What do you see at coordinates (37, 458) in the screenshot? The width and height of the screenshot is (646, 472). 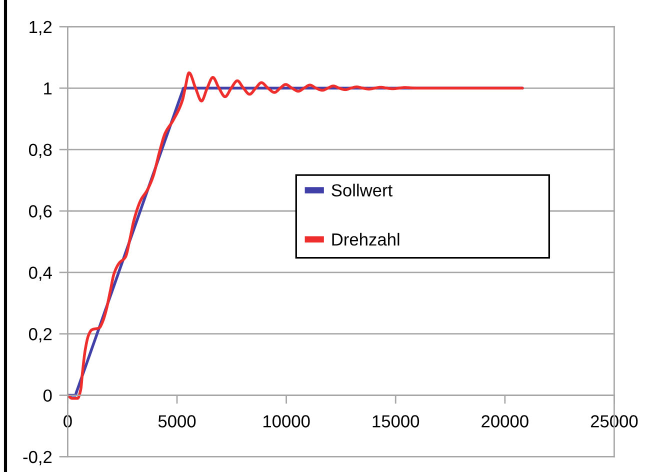 I see `y-tick-label: -0,2` at bounding box center [37, 458].